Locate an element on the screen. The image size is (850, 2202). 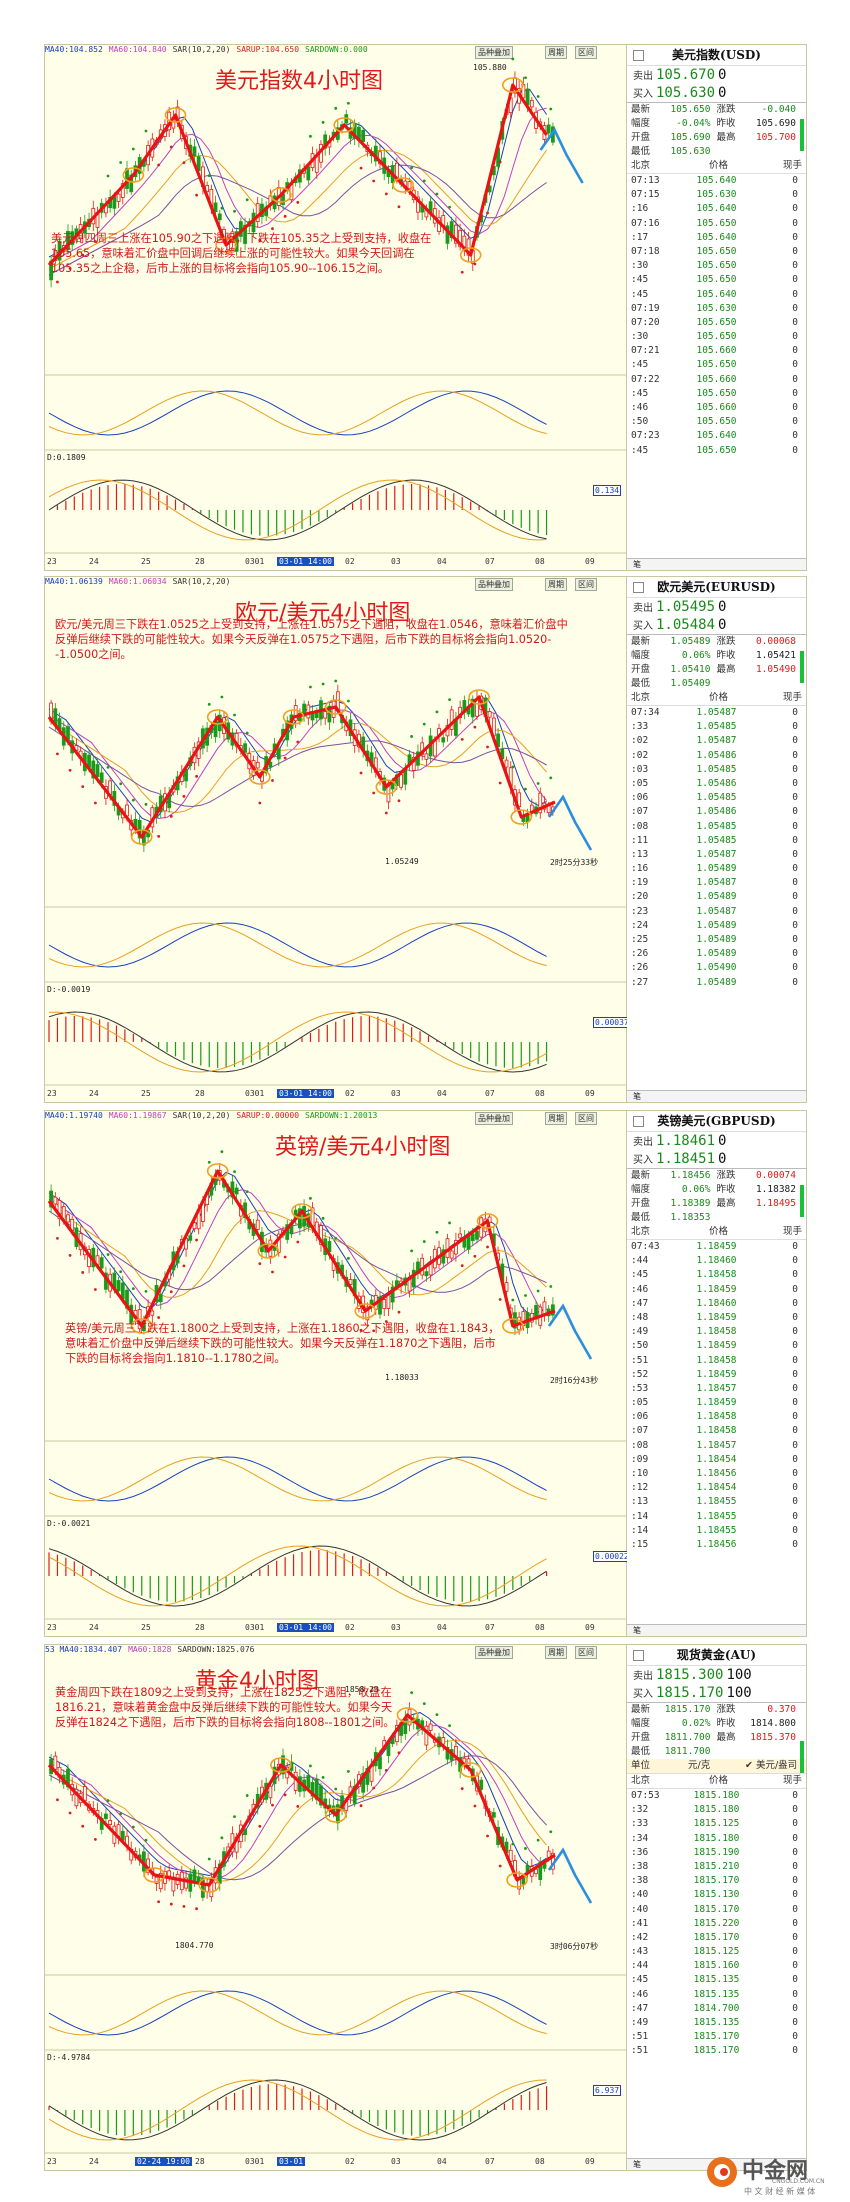
tick-cell: 1.18459 is located at coordinates (716, 1346).